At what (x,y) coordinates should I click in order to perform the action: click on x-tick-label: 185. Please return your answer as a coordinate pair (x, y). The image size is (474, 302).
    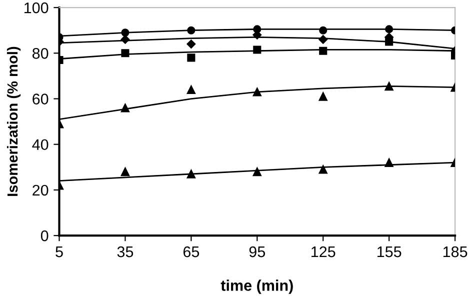
    Looking at the image, I should click on (455, 252).